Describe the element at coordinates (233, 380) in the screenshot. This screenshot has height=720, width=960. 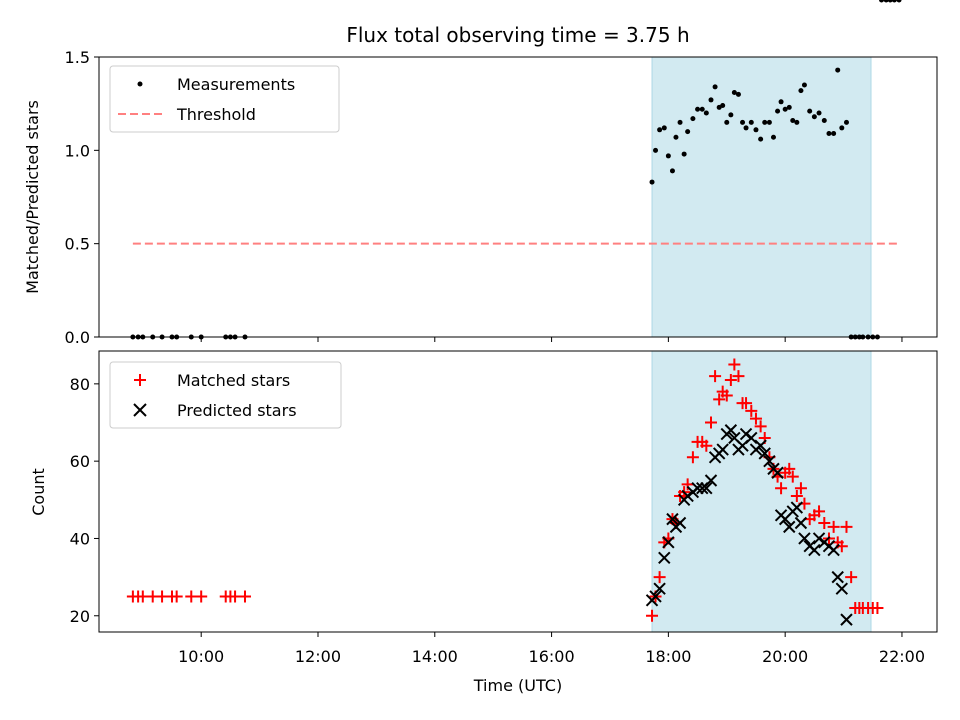
I see `legend-matched-label: Matched stars` at that location.